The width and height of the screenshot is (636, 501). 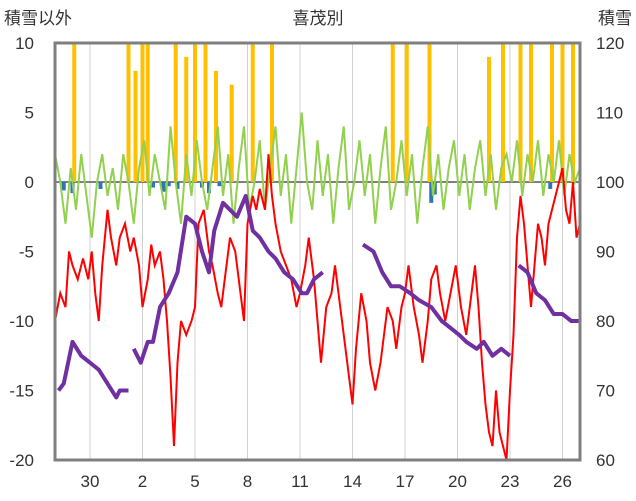 I want to click on left-axis-ticks: 10 5 0 -5 -10 -15 -20, so click(x=21, y=252).